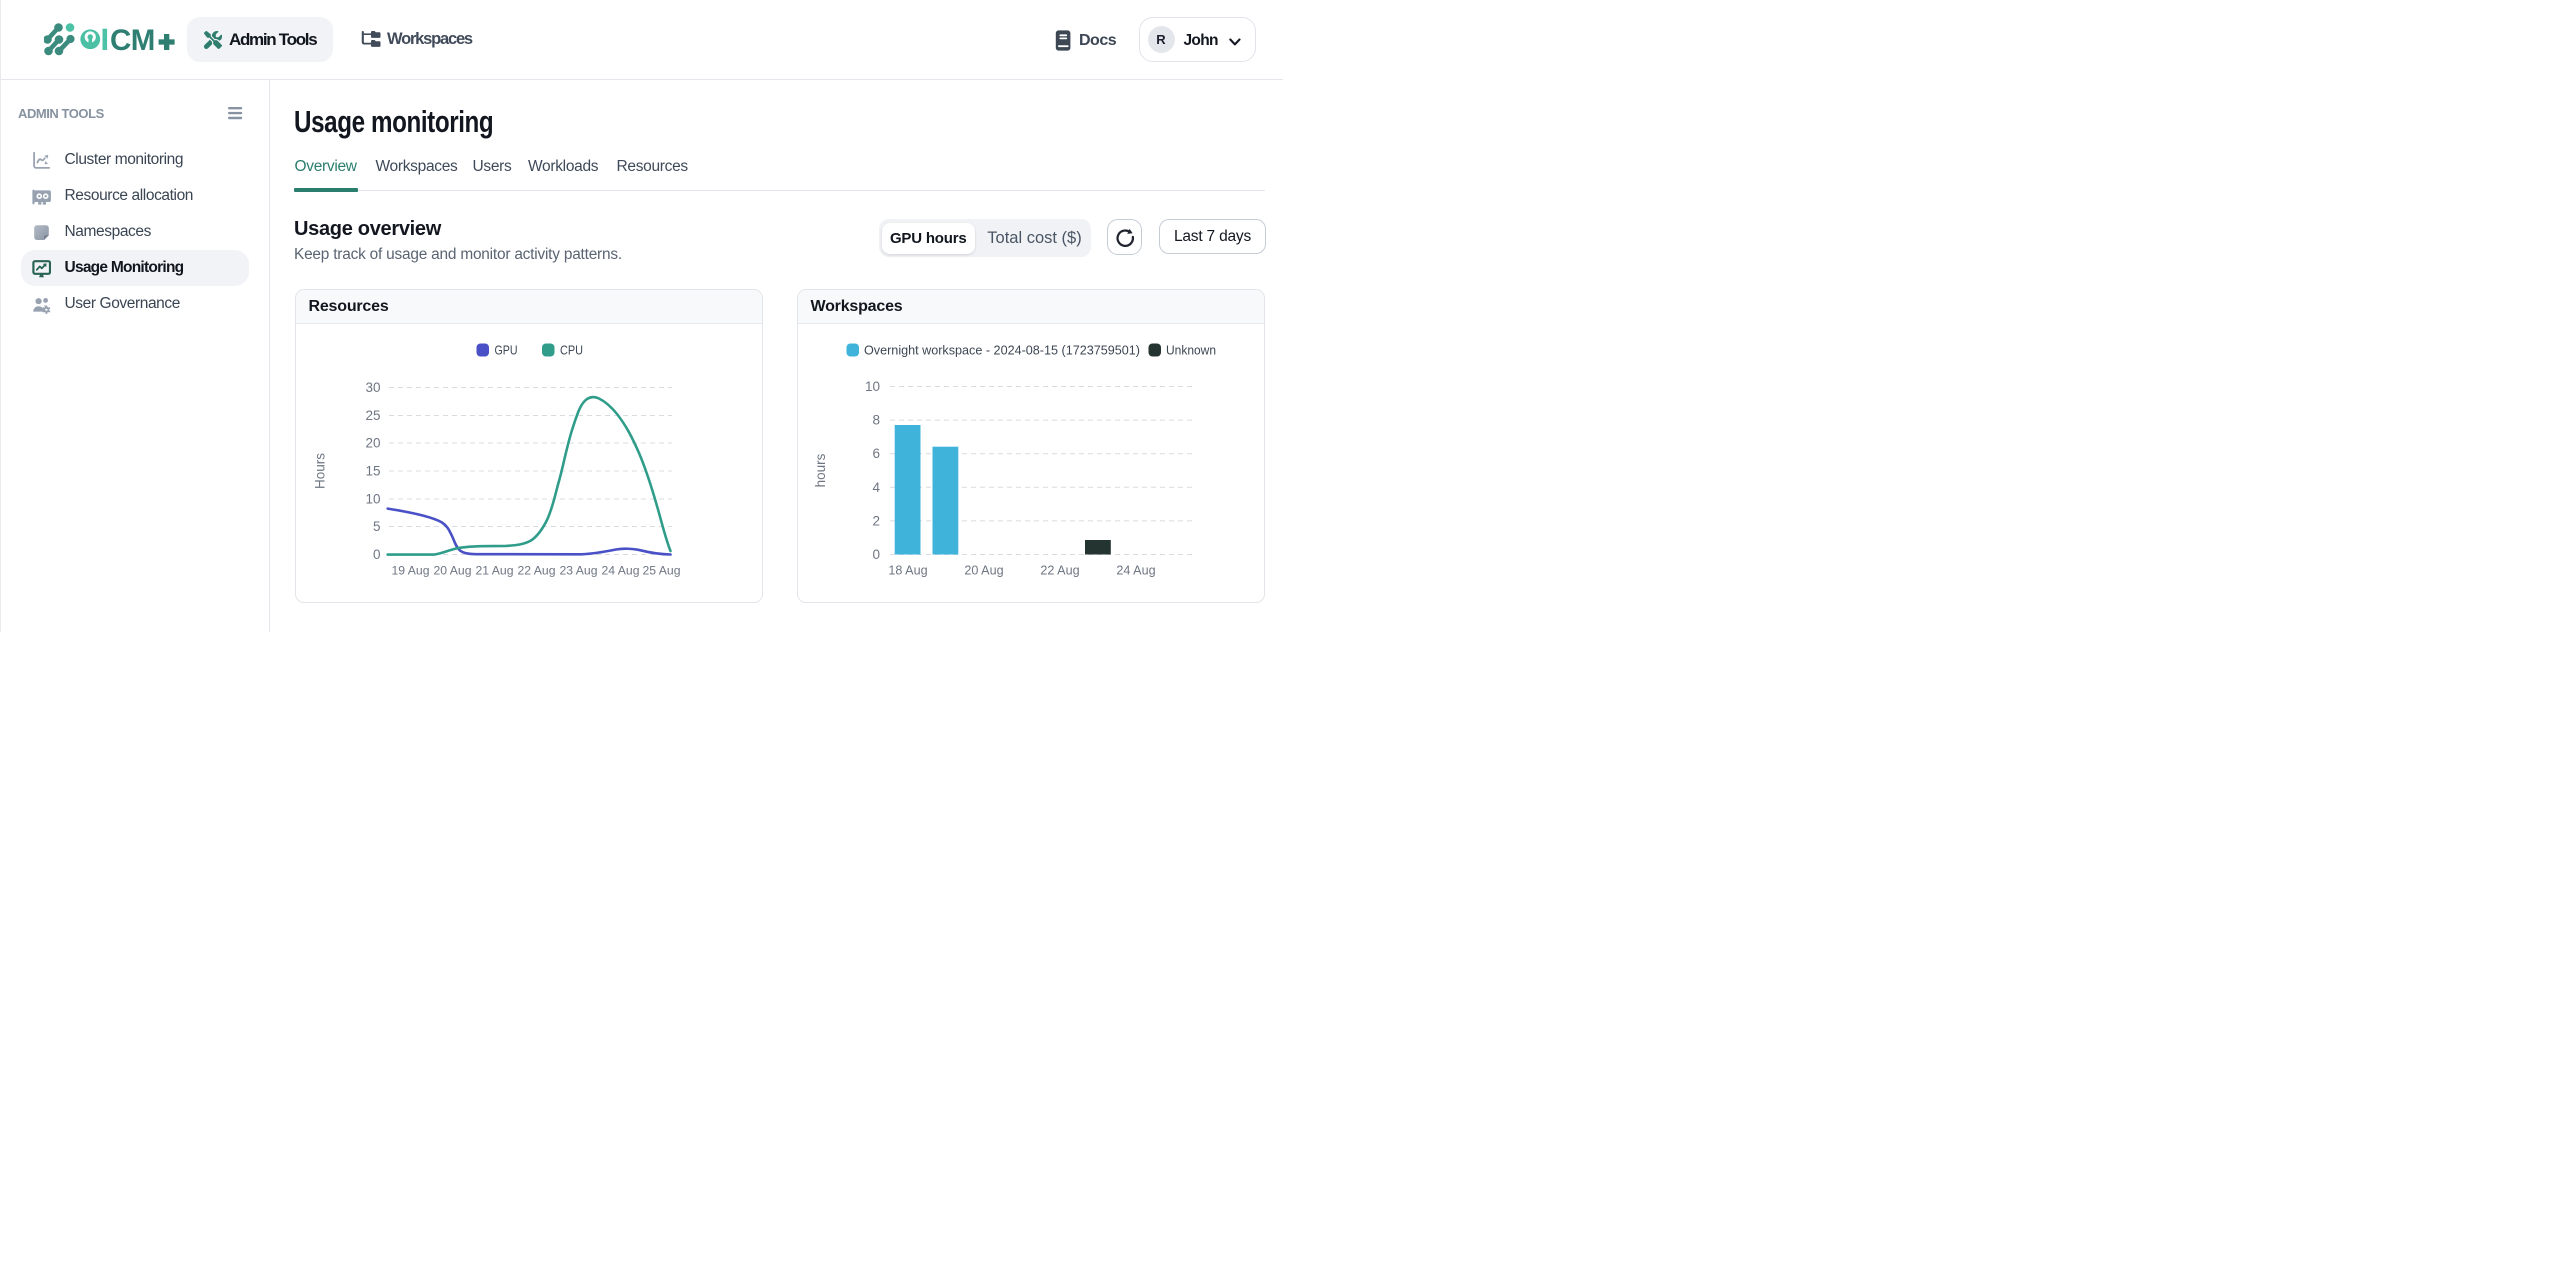  What do you see at coordinates (820, 470) in the screenshot?
I see `svg-text: hours` at bounding box center [820, 470].